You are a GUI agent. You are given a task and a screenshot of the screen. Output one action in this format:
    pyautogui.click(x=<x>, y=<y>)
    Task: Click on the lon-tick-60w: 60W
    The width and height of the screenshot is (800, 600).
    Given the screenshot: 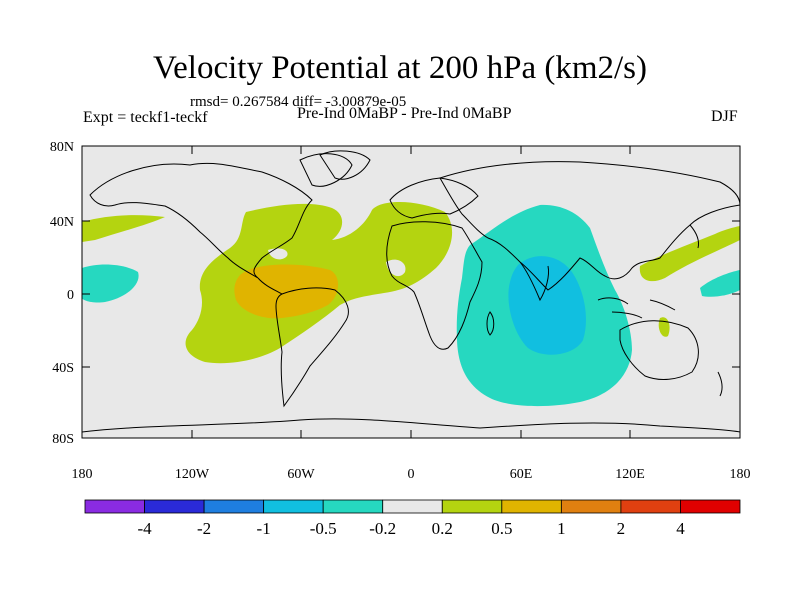 What is the action you would take?
    pyautogui.click(x=301, y=474)
    